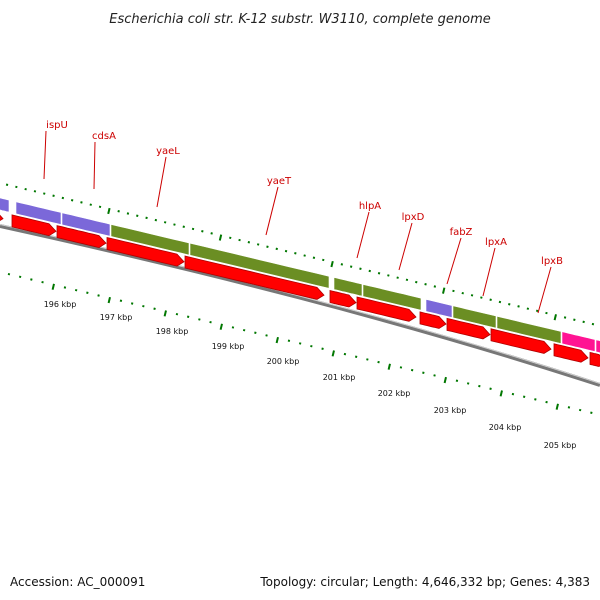 The image size is (600, 600). What do you see at coordinates (339, 377) in the screenshot?
I see `kbp-label-201: 201 kbp` at bounding box center [339, 377].